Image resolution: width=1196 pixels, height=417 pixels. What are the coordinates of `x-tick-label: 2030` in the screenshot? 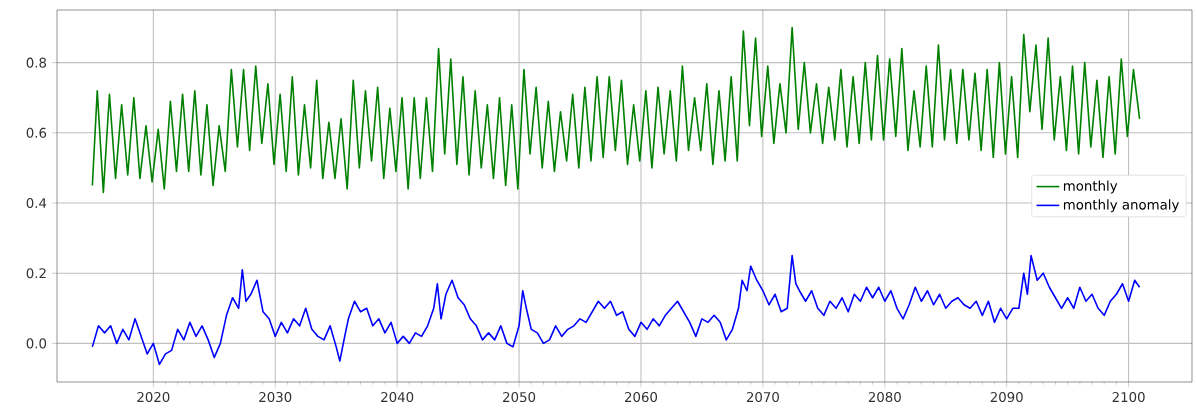 It's located at (275, 397).